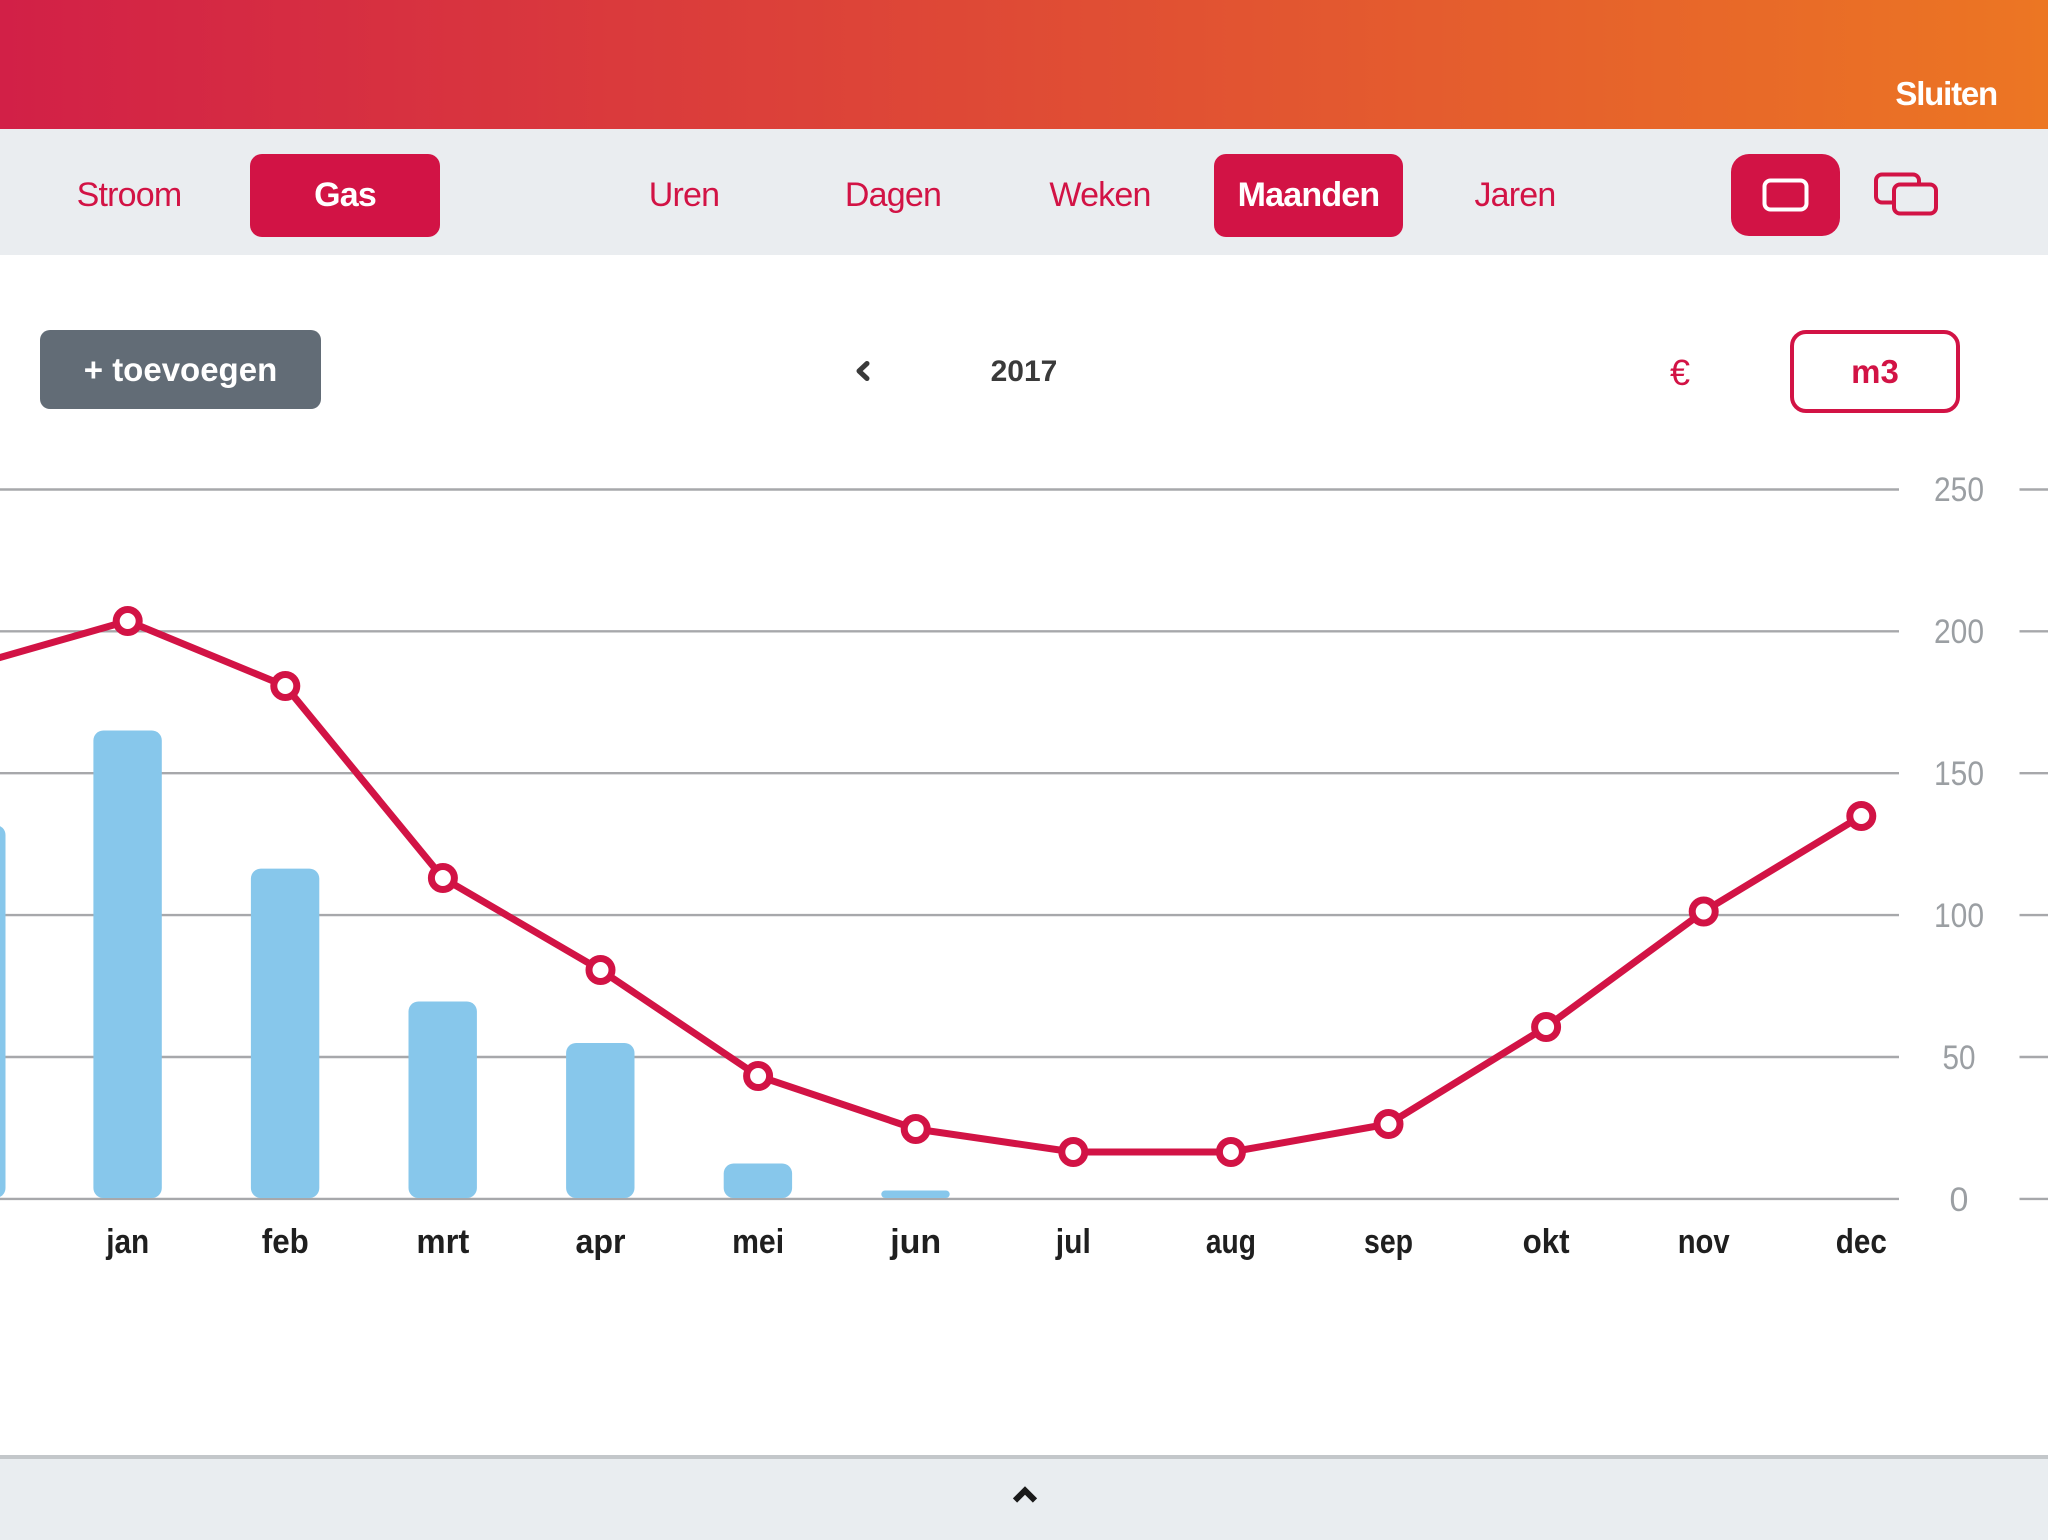 The height and width of the screenshot is (1540, 2048). Describe the element at coordinates (1959, 1058) in the screenshot. I see `svg-text: 50` at that location.